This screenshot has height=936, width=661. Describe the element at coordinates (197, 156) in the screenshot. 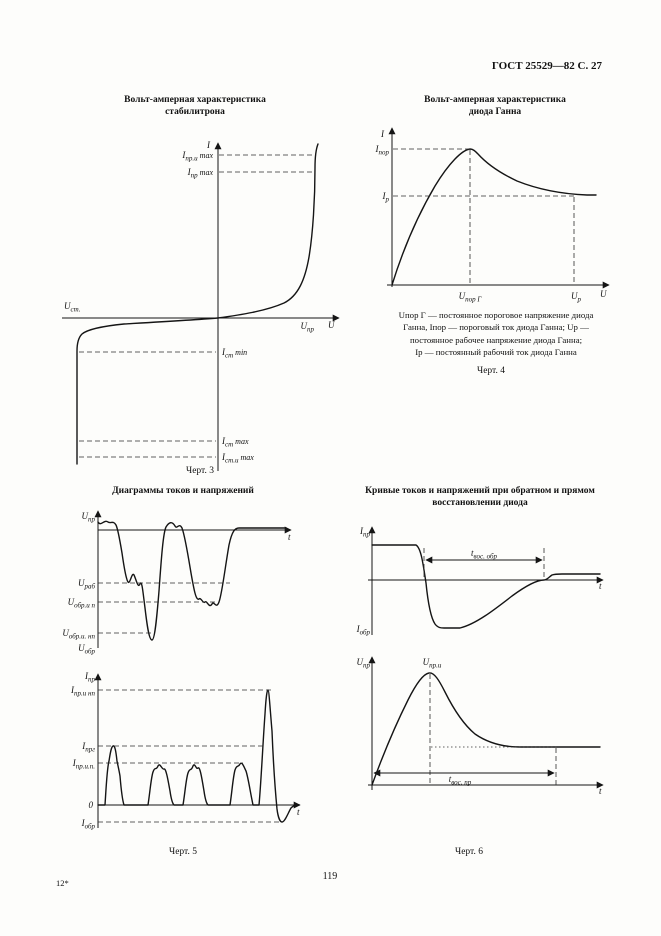

I see `fig3-label-ipri-max: Iпр.и max` at that location.